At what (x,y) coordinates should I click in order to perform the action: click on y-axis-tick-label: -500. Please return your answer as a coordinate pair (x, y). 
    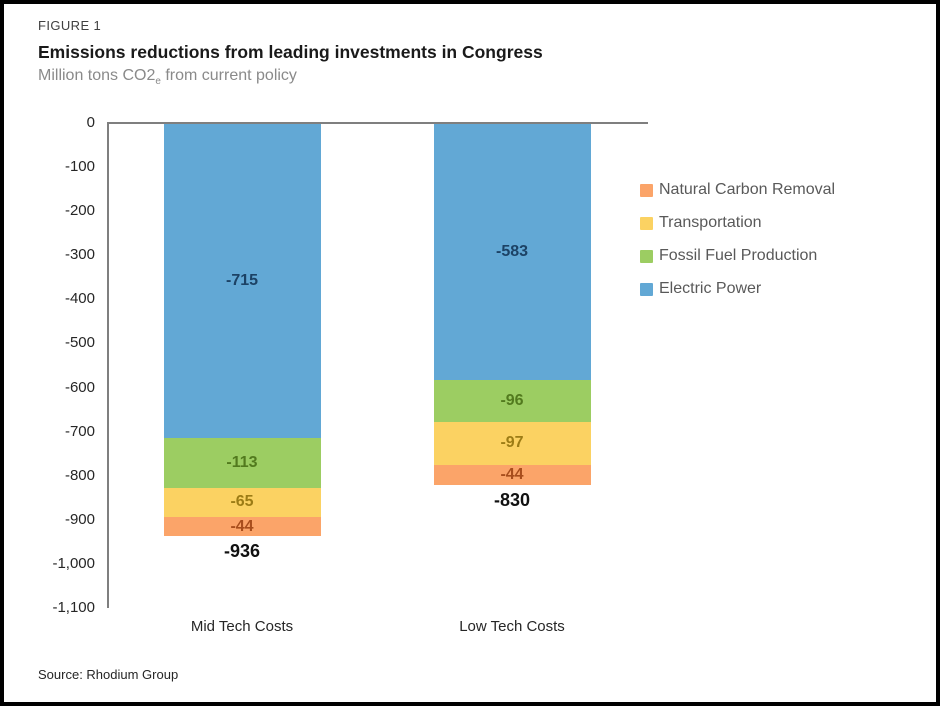
    Looking at the image, I should click on (79, 343).